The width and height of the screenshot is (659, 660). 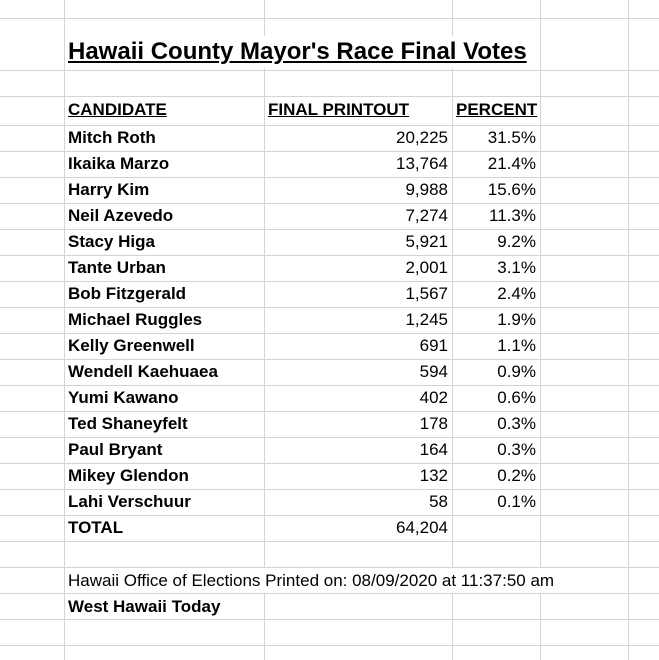 I want to click on vote-count: 178, so click(x=433, y=423).